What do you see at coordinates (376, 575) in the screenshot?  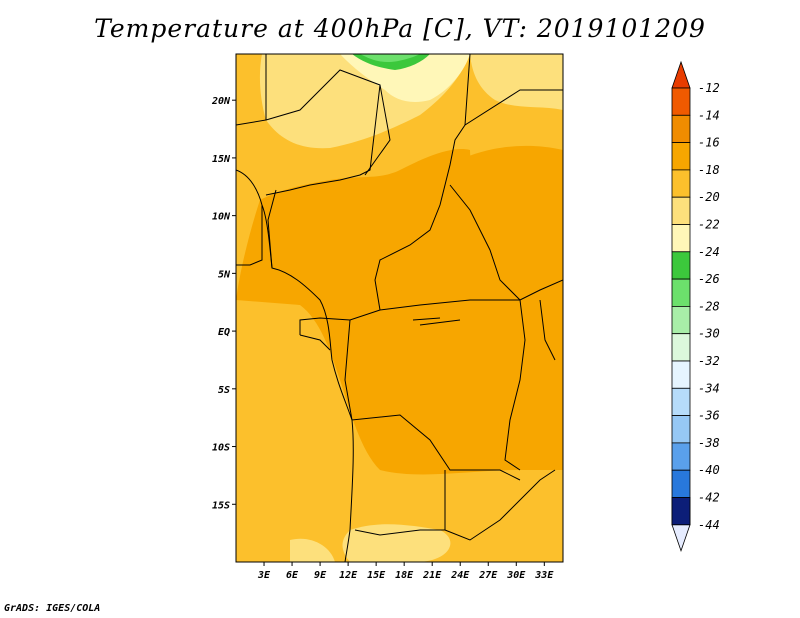 I see `lon-tick-label: 15E` at bounding box center [376, 575].